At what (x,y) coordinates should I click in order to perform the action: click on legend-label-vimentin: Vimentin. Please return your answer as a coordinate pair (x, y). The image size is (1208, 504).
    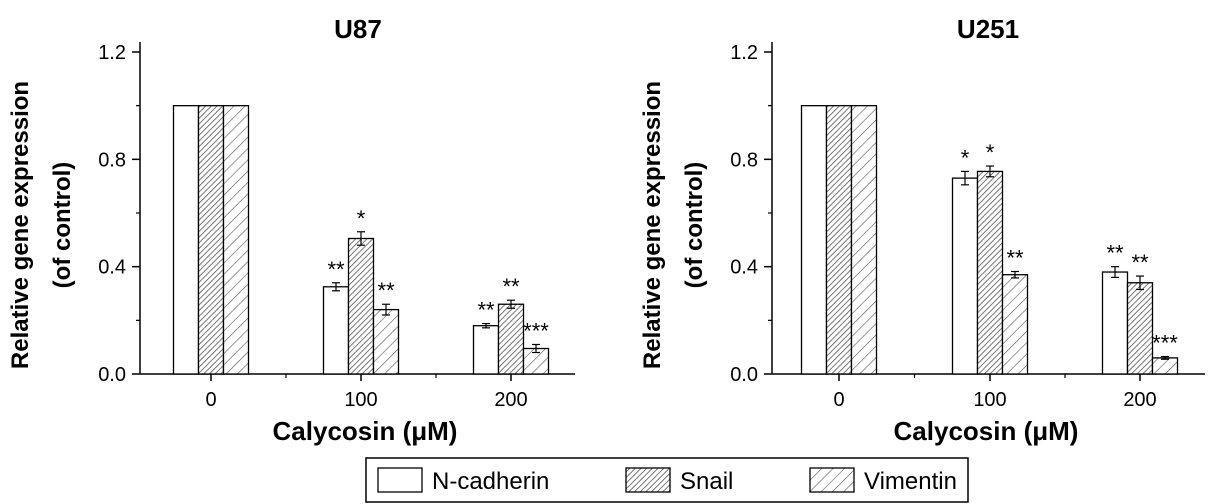
    Looking at the image, I should click on (910, 481).